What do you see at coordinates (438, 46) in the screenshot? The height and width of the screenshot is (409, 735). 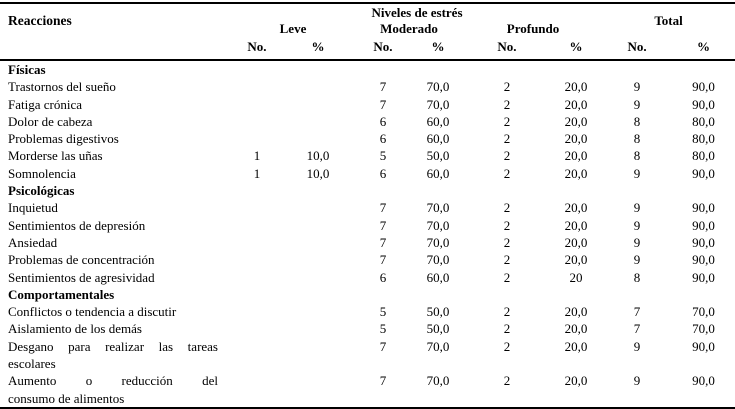 I see `subheader-moderado-pct: %` at bounding box center [438, 46].